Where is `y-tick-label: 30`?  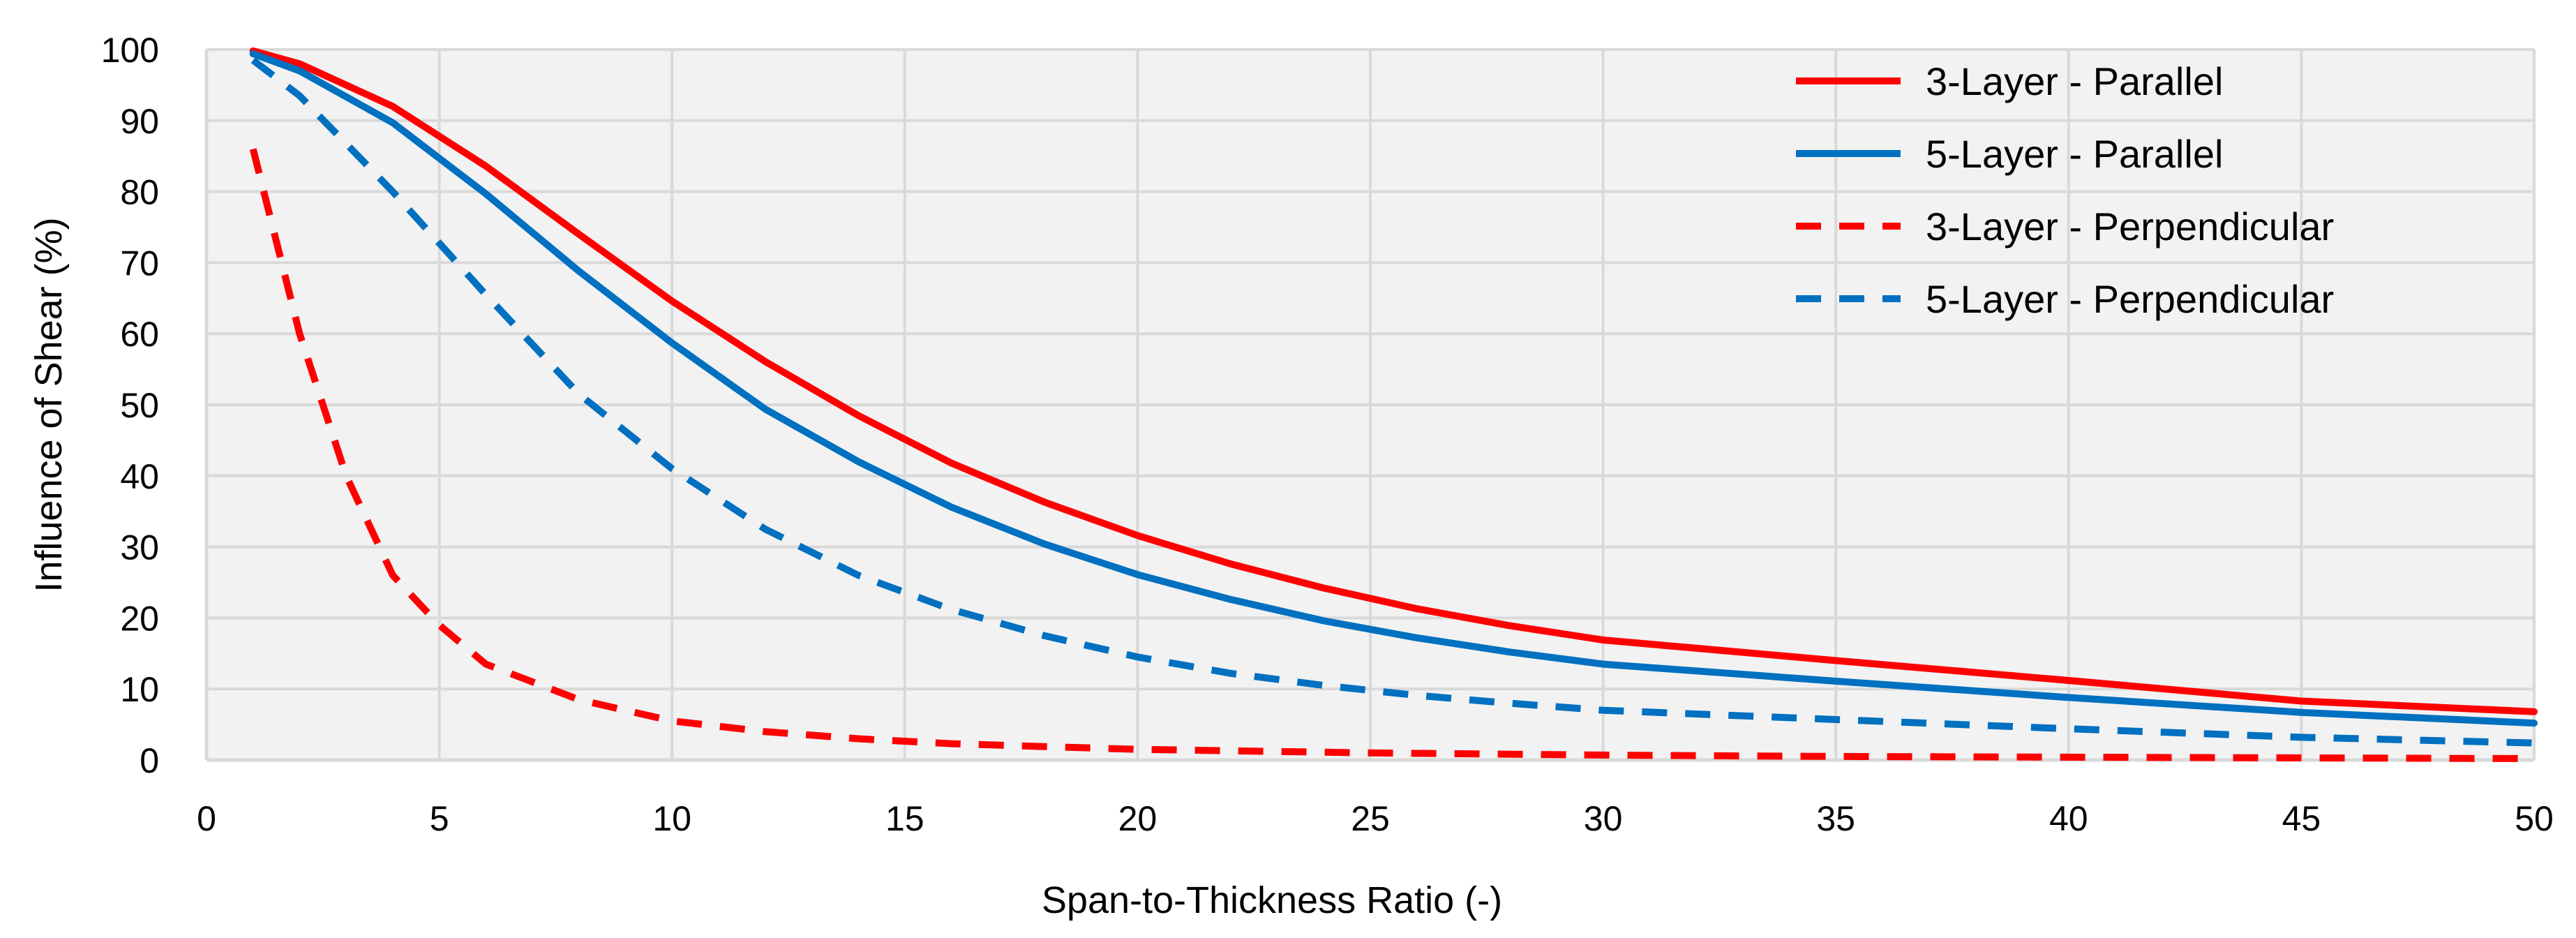 y-tick-label: 30 is located at coordinates (139, 547).